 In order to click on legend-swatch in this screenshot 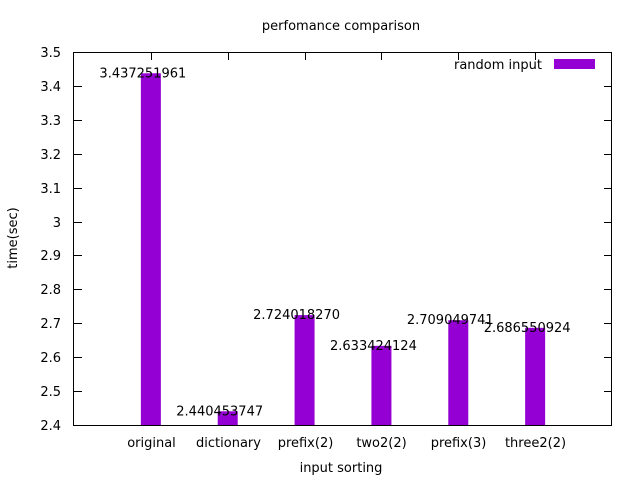, I will do `click(574, 64)`.